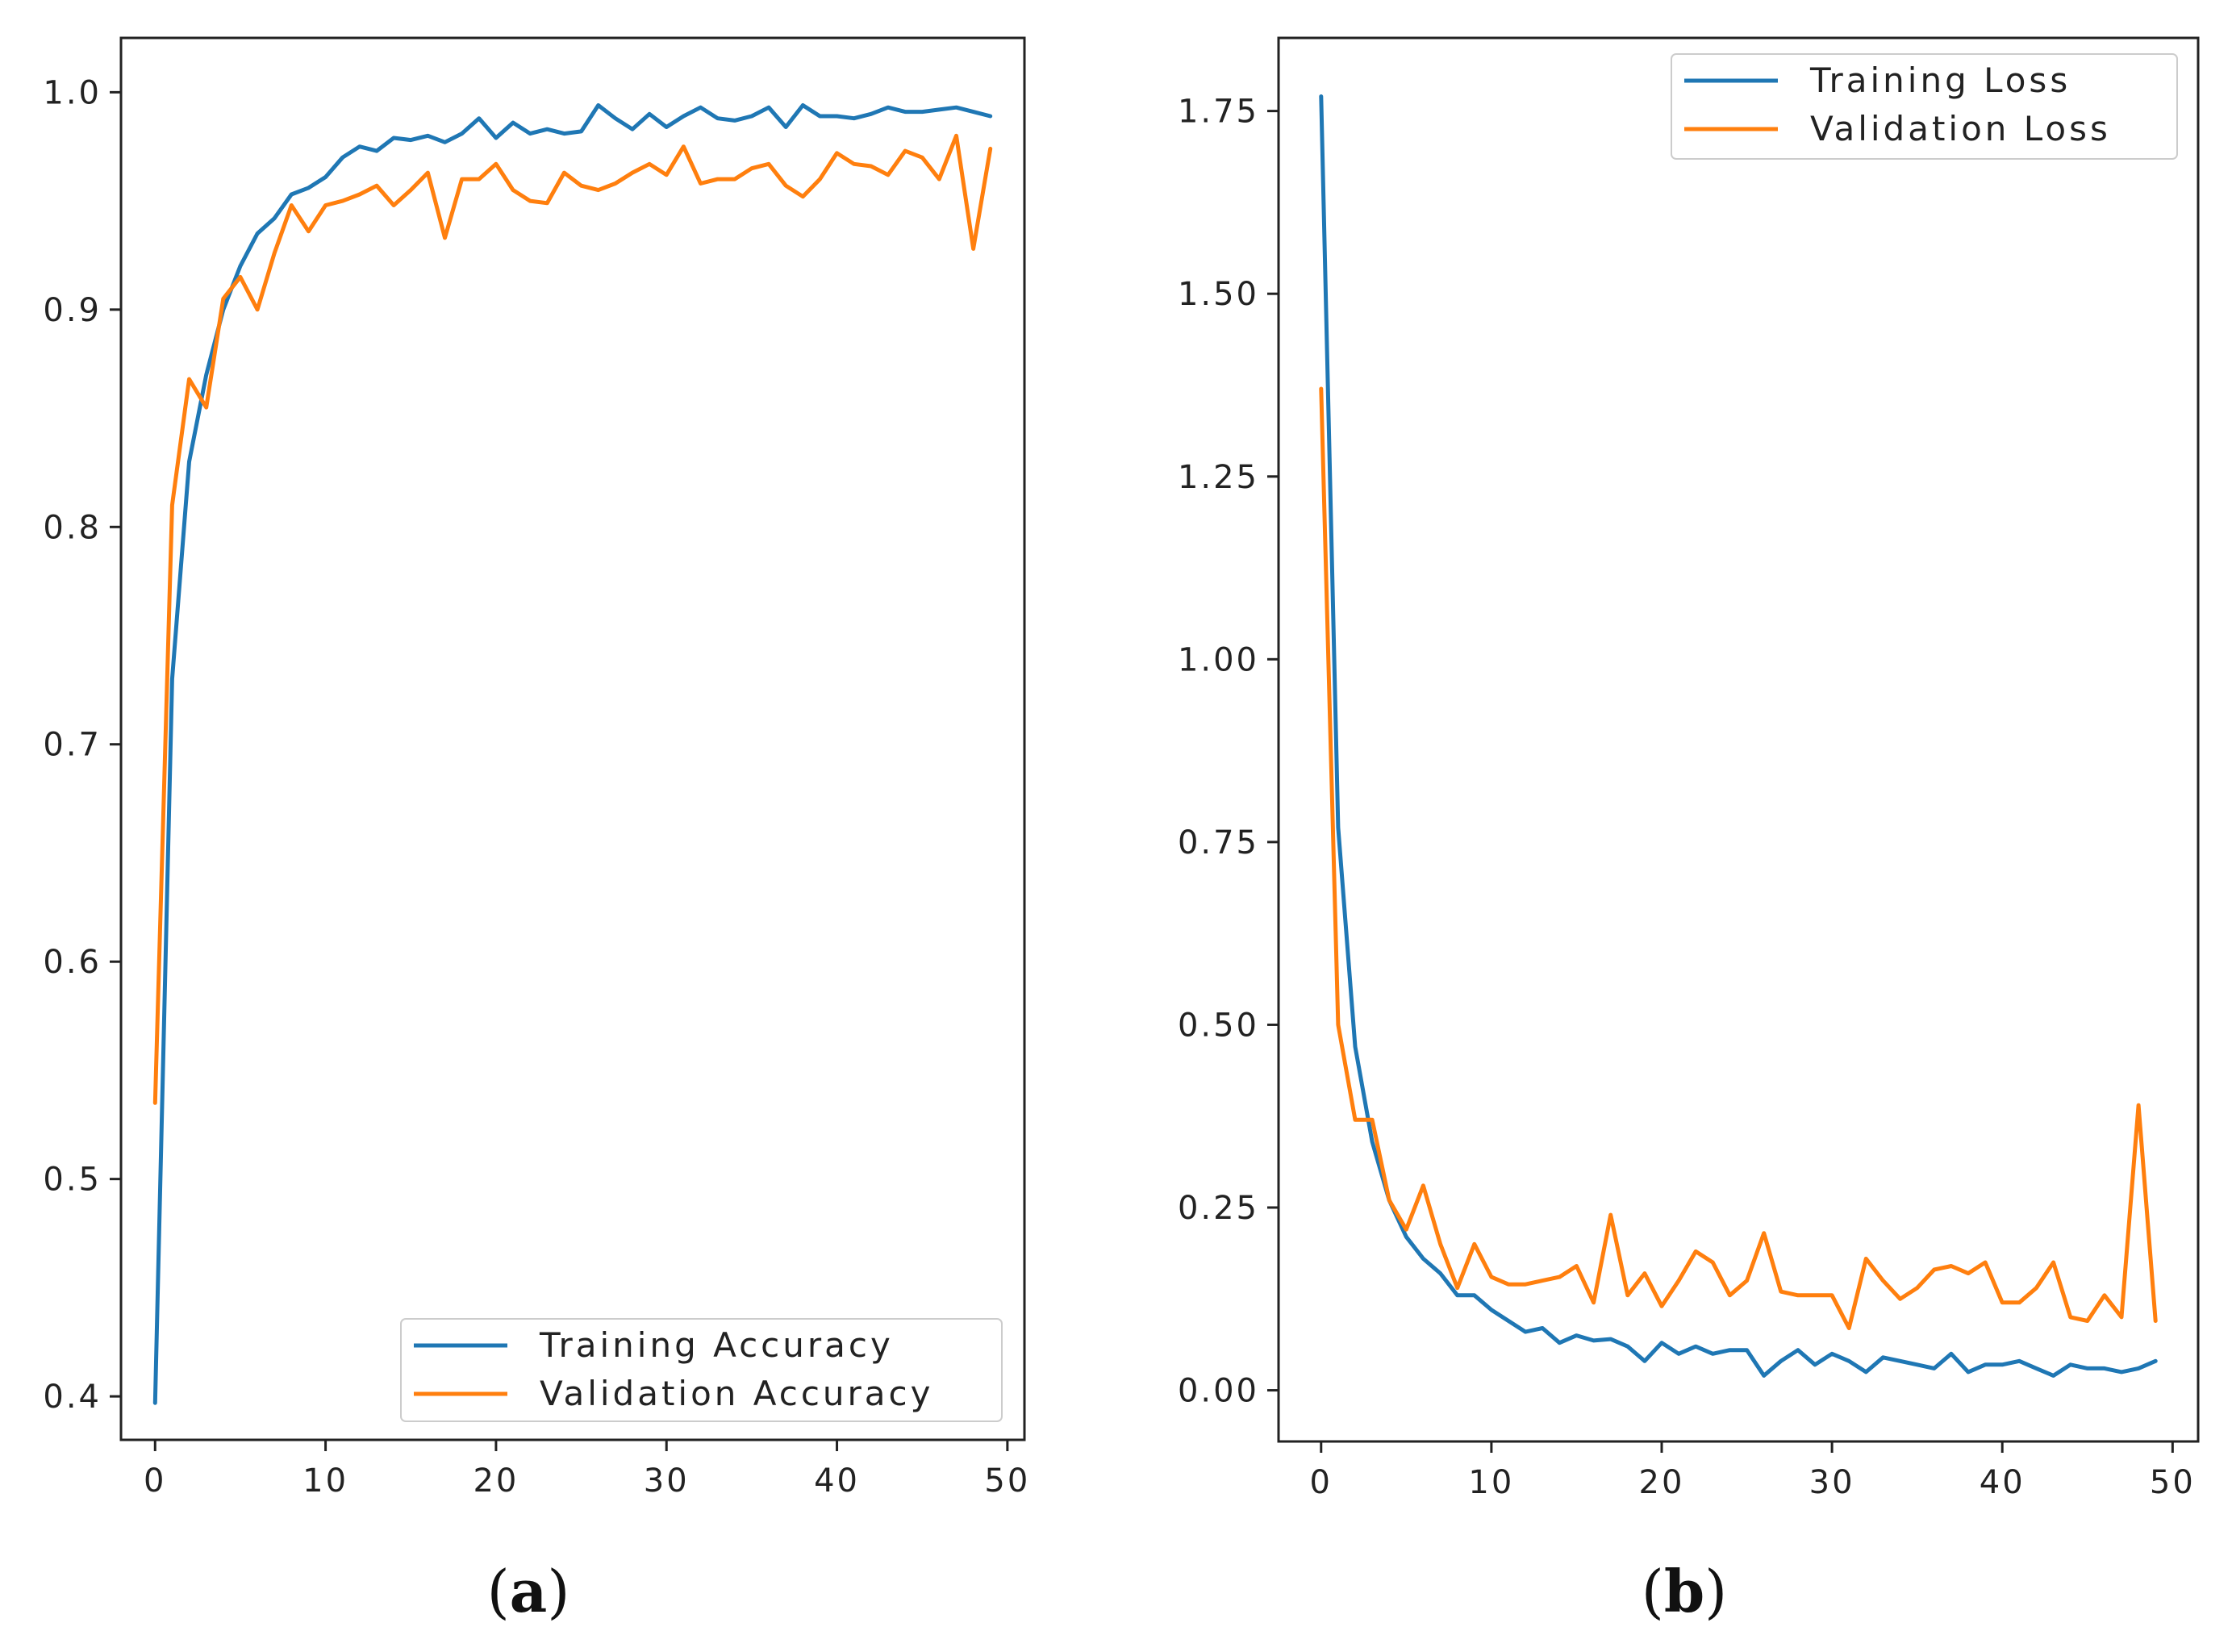 The height and width of the screenshot is (1652, 2232). I want to click on accuracy-ytick-label: 0.5, so click(72, 1180).